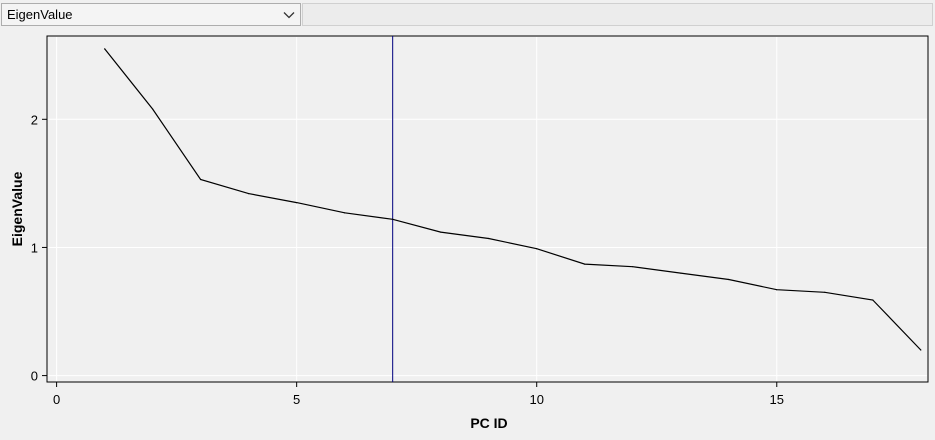  I want to click on chevron-down-icon, so click(289, 14).